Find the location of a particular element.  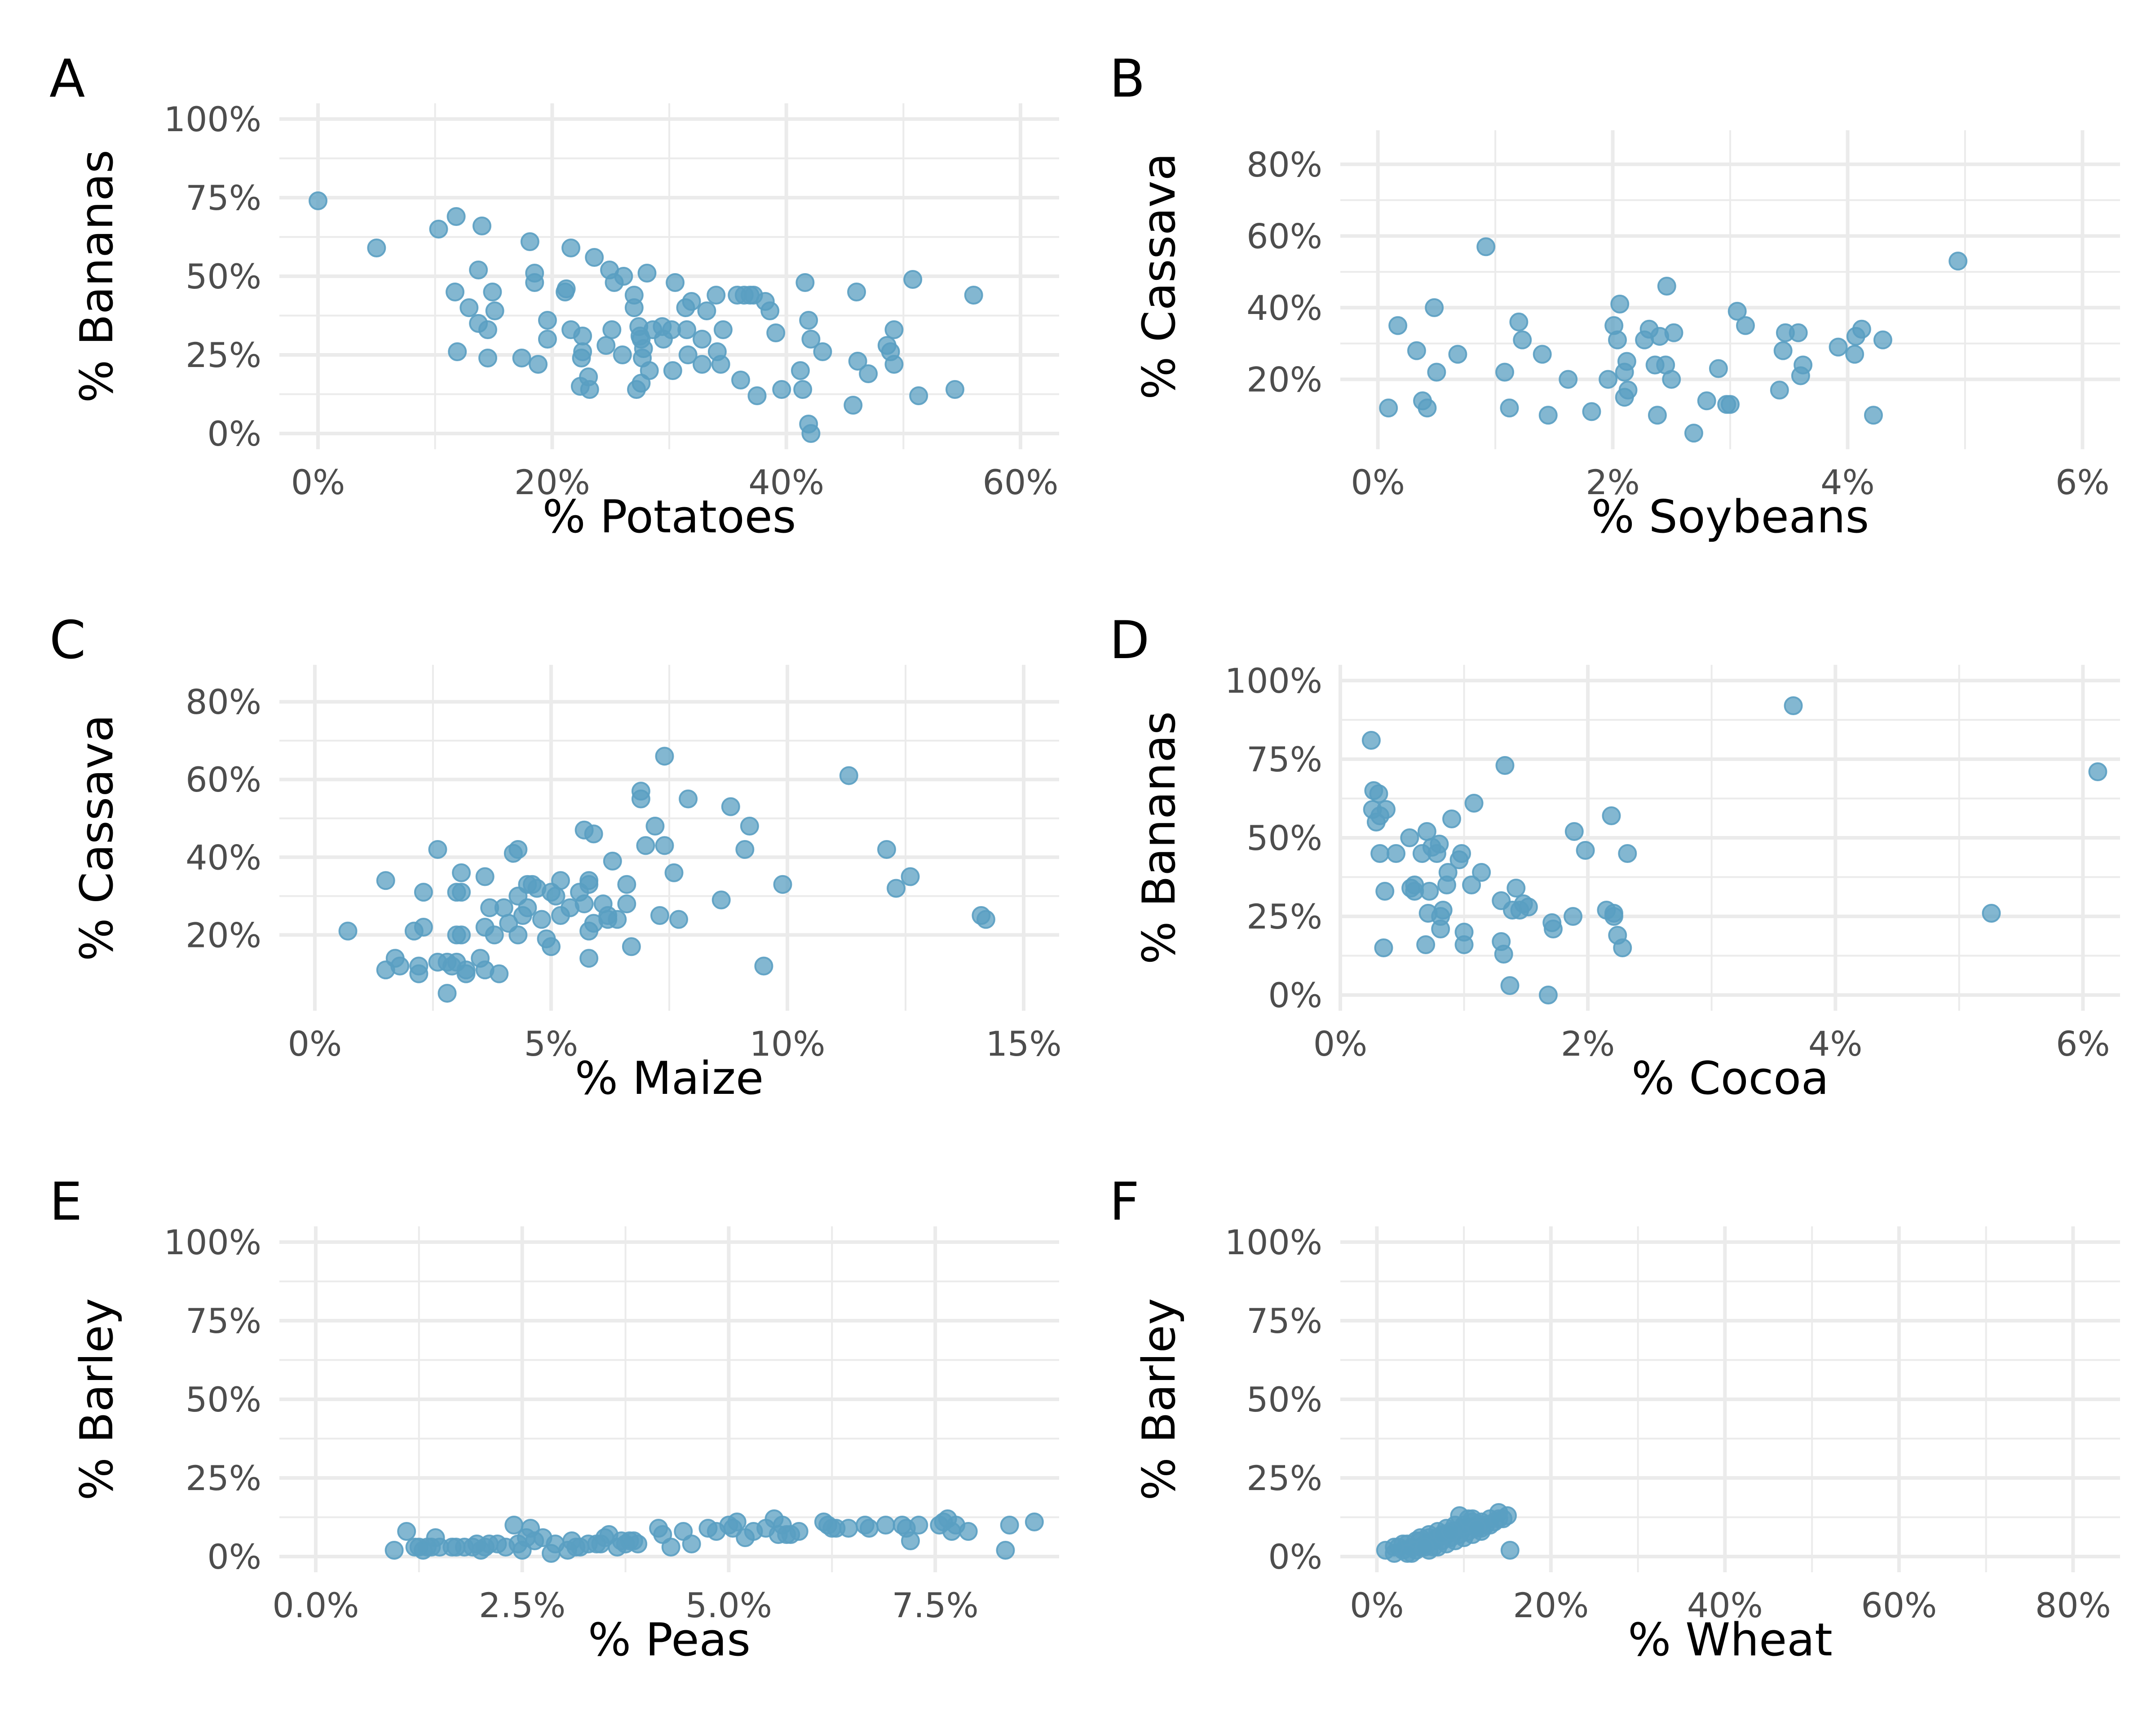

y-axis-title-barley: % Barley is located at coordinates (96, 1400).